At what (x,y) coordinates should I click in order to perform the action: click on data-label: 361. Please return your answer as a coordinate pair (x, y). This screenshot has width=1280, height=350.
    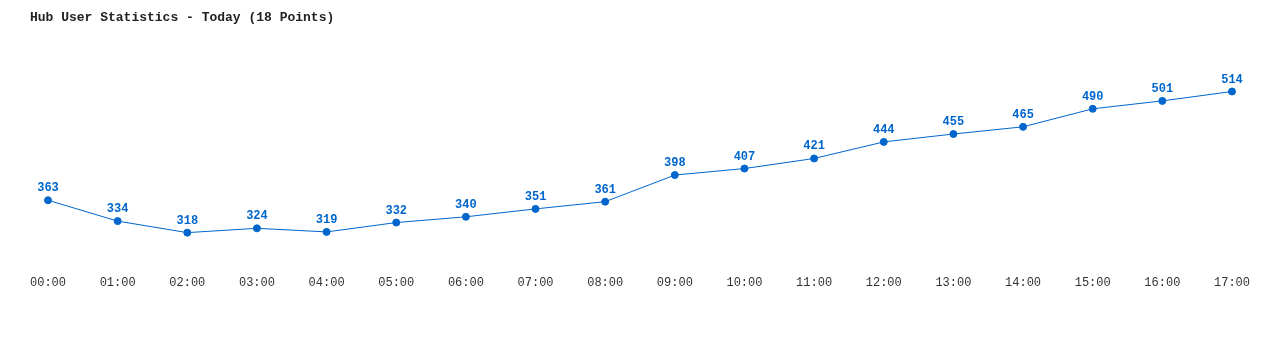
    Looking at the image, I should click on (605, 189).